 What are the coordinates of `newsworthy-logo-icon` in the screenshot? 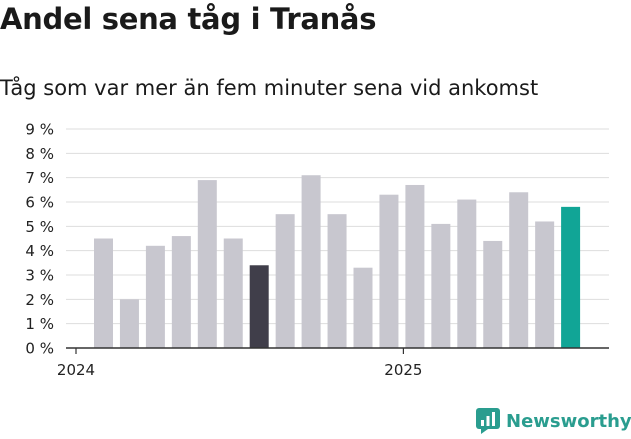 It's located at (488, 421).